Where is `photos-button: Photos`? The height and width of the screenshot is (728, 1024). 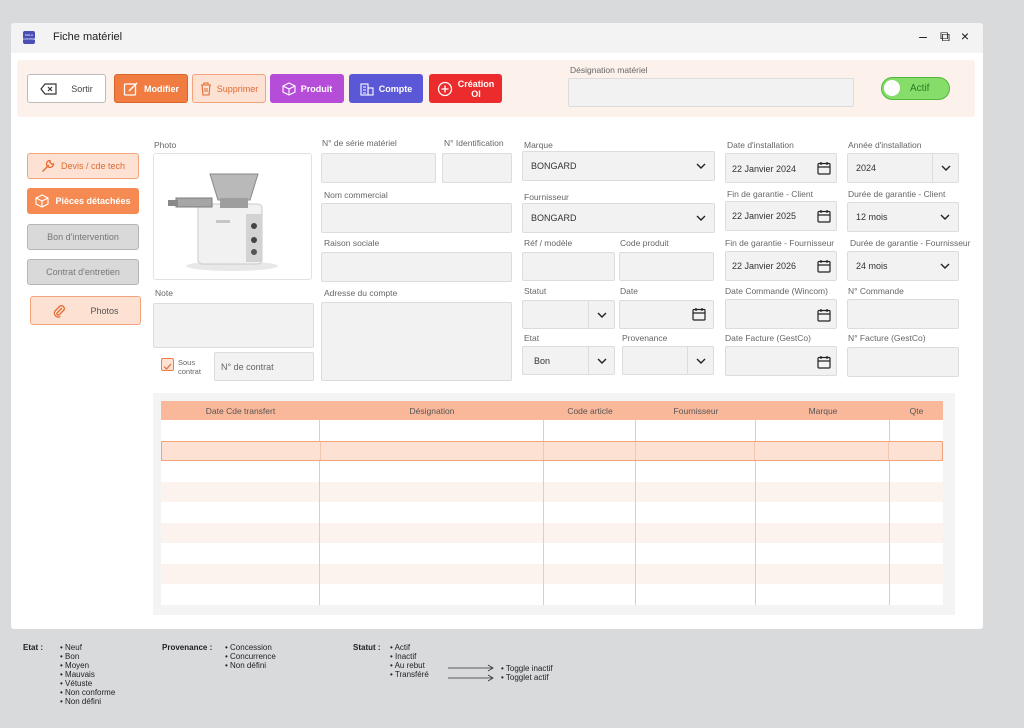 photos-button: Photos is located at coordinates (85, 310).